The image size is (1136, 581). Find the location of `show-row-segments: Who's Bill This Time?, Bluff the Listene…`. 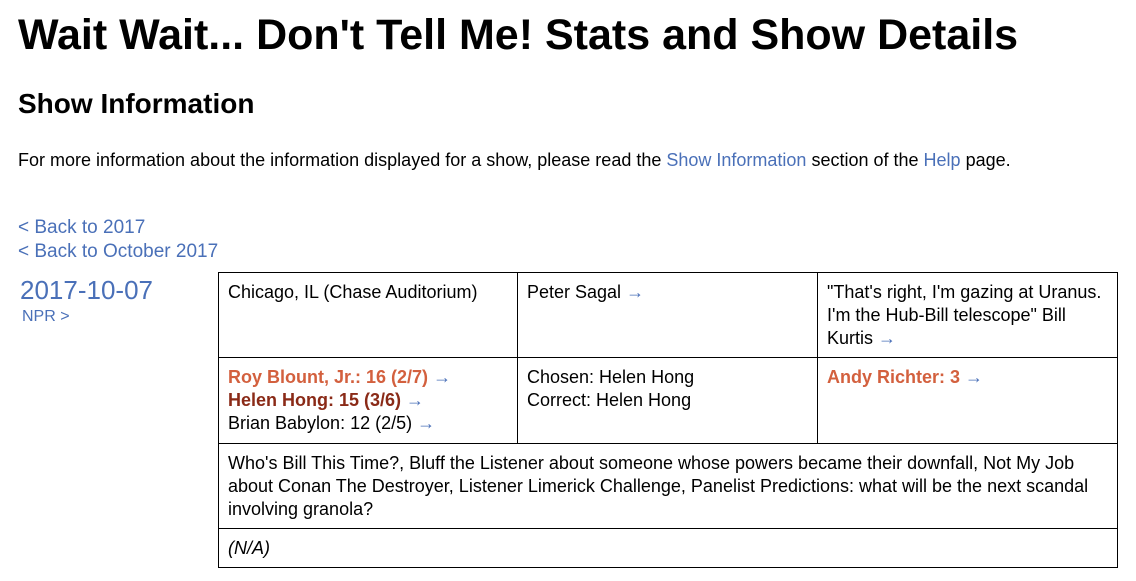

show-row-segments: Who's Bill This Time?, Bluff the Listene… is located at coordinates (668, 486).